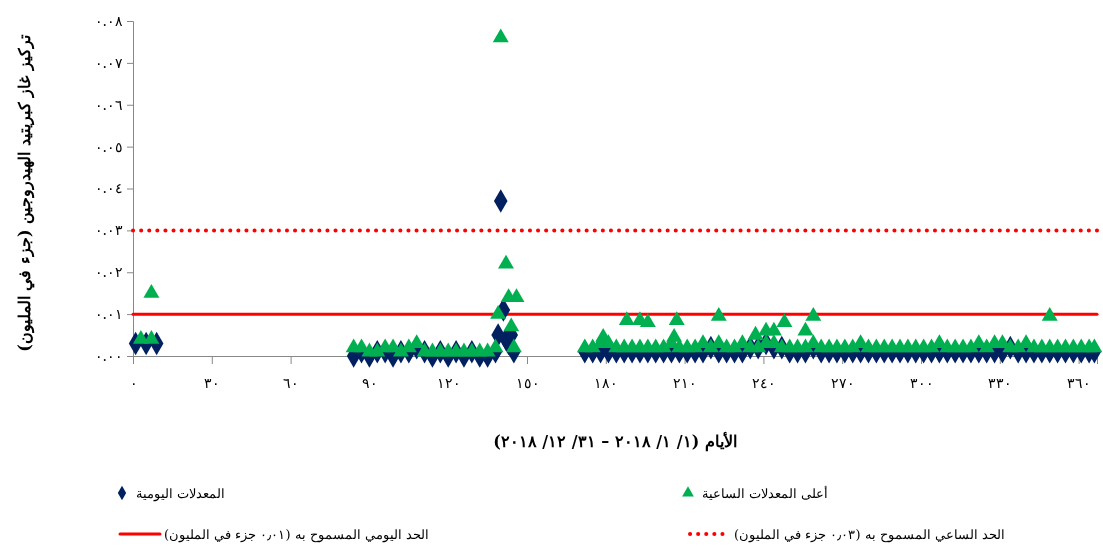  I want to click on legend-label: أعلى المعدلات الساعية, so click(765, 493).